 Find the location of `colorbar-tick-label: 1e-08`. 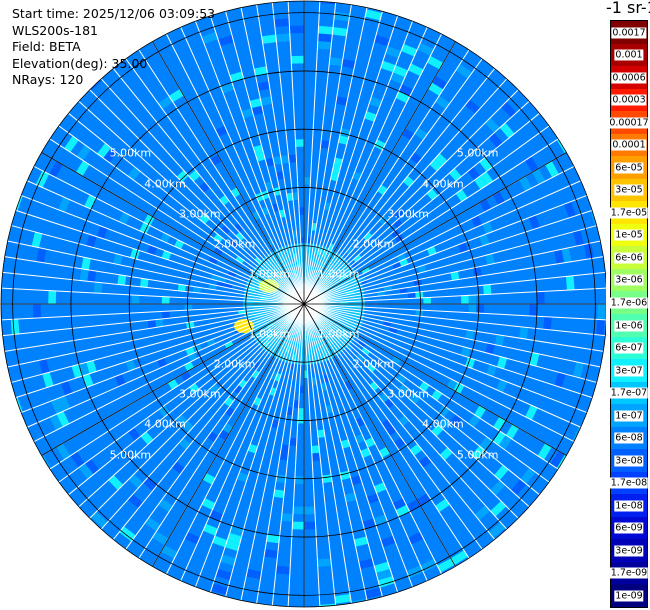

colorbar-tick-label: 1e-08 is located at coordinates (629, 506).